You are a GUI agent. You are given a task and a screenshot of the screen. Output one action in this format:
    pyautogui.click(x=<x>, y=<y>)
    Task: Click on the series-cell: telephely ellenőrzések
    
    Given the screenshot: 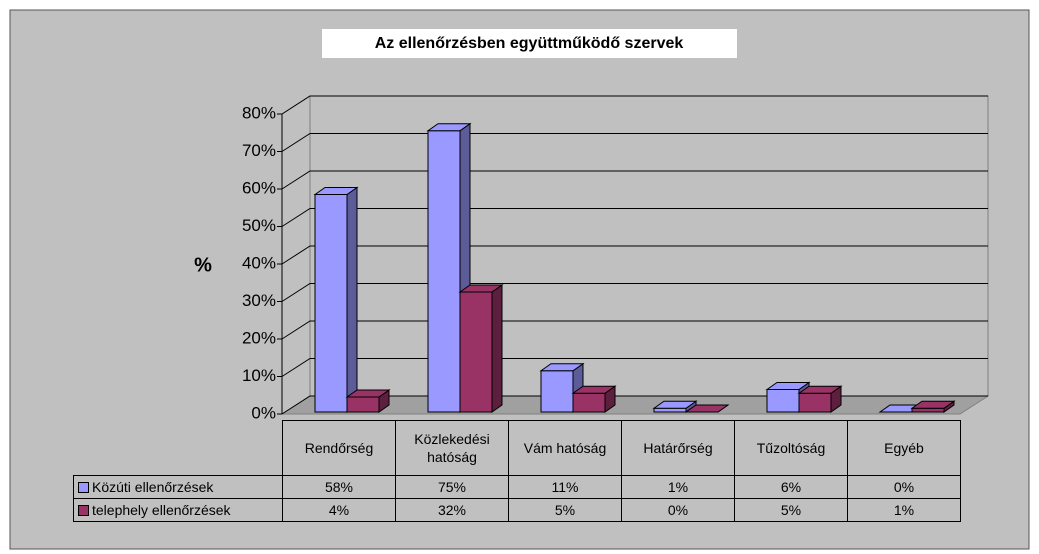 What is the action you would take?
    pyautogui.click(x=178, y=510)
    